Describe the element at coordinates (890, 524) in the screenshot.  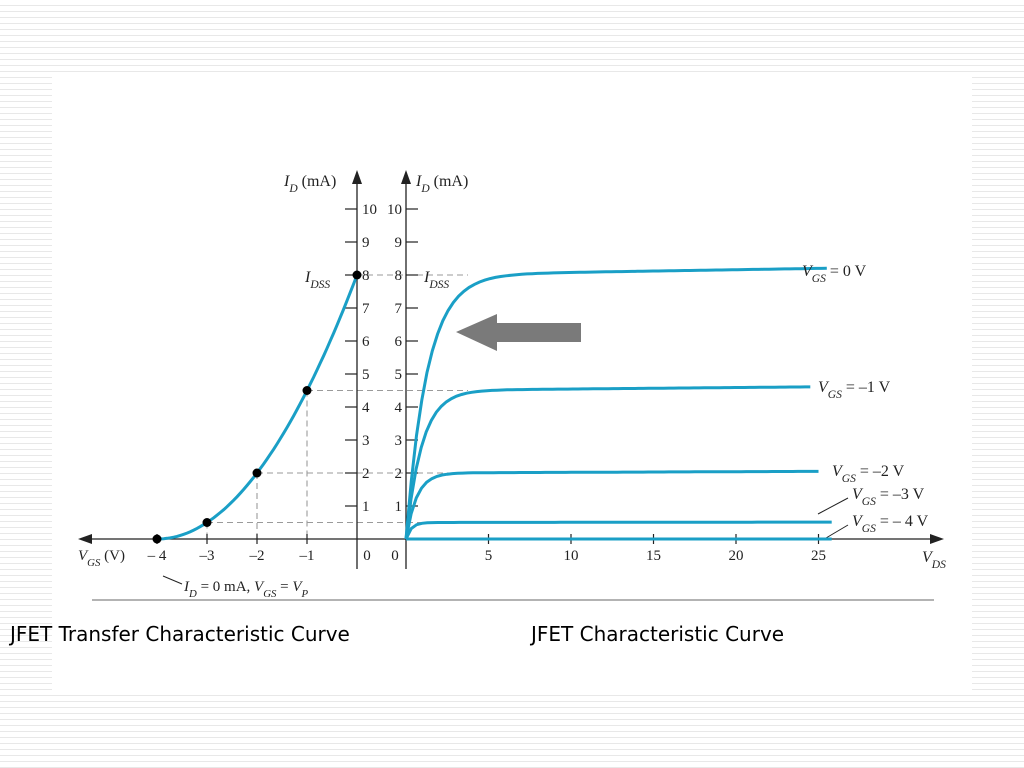
I see `vgs-series-label: VGS = – 4 V` at that location.